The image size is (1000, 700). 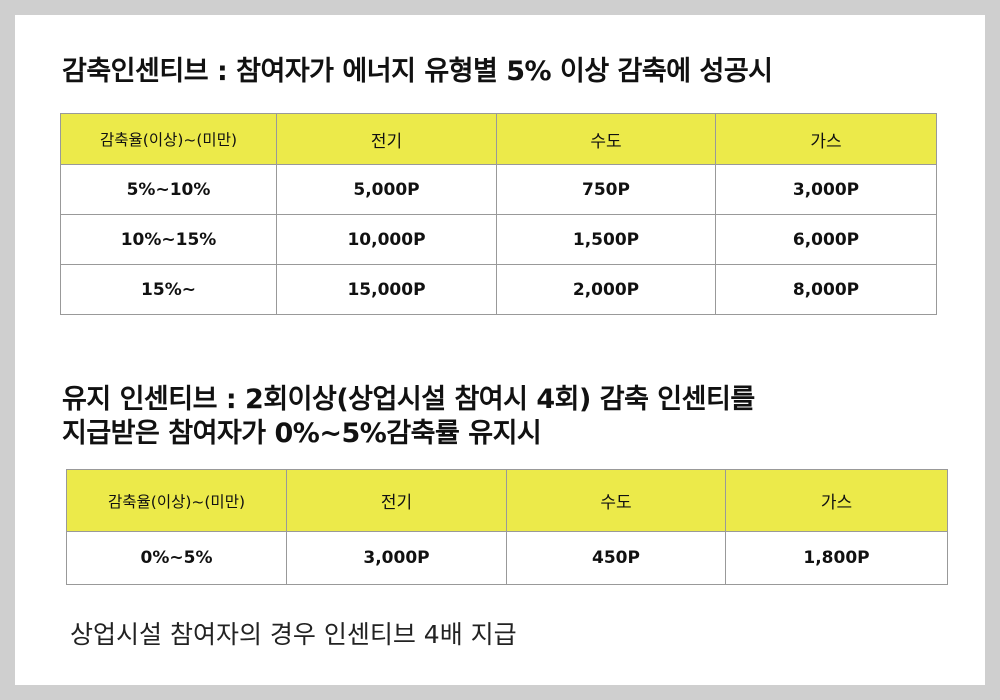 What do you see at coordinates (386, 239) in the screenshot?
I see `cell-electricity: 10,000P` at bounding box center [386, 239].